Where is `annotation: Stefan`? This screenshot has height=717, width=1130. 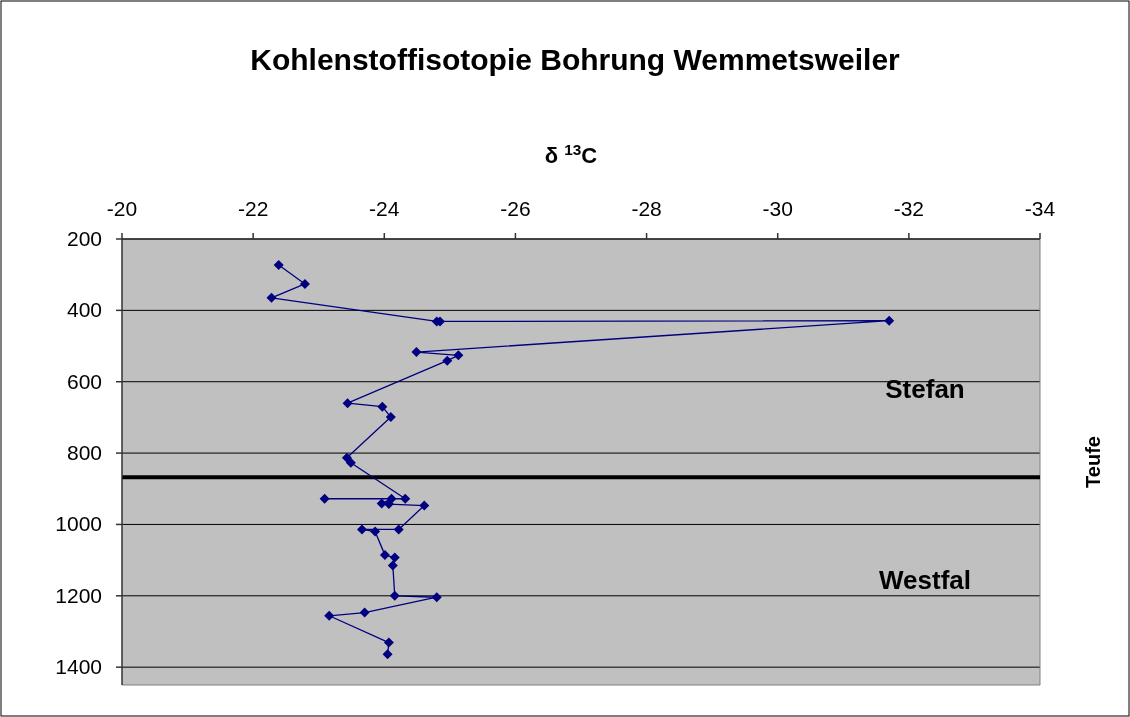 annotation: Stefan is located at coordinates (925, 389).